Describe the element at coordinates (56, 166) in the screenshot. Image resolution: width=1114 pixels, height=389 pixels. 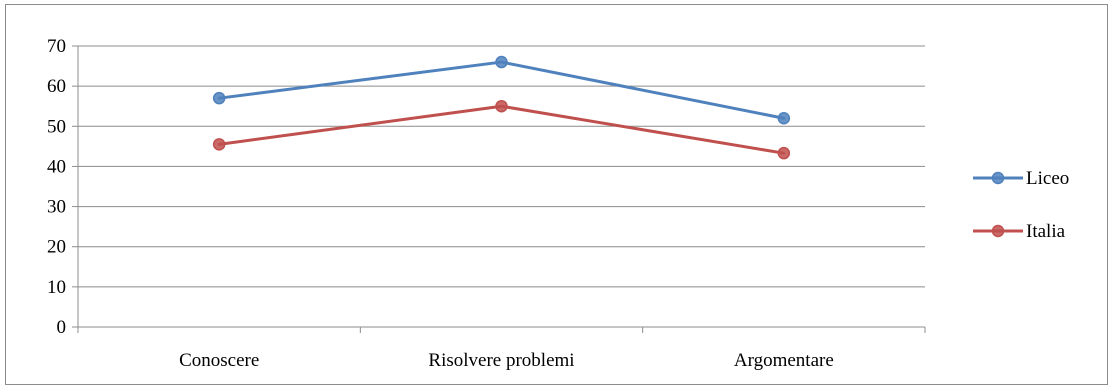
I see `y-tick-label: 40` at that location.